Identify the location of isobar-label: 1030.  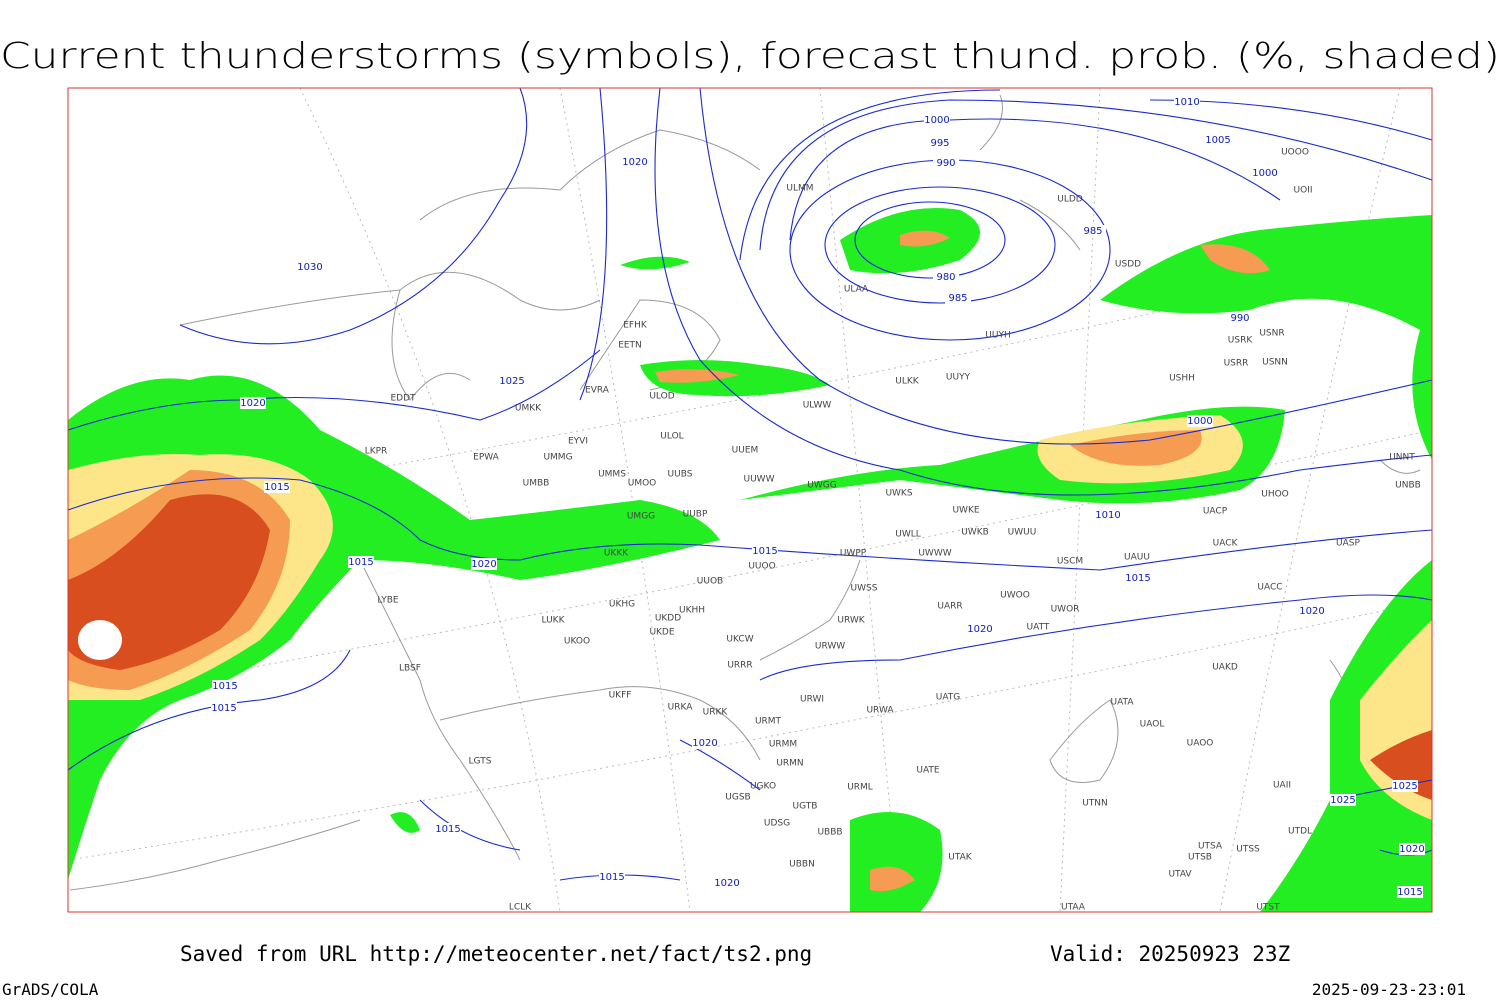
(309, 267).